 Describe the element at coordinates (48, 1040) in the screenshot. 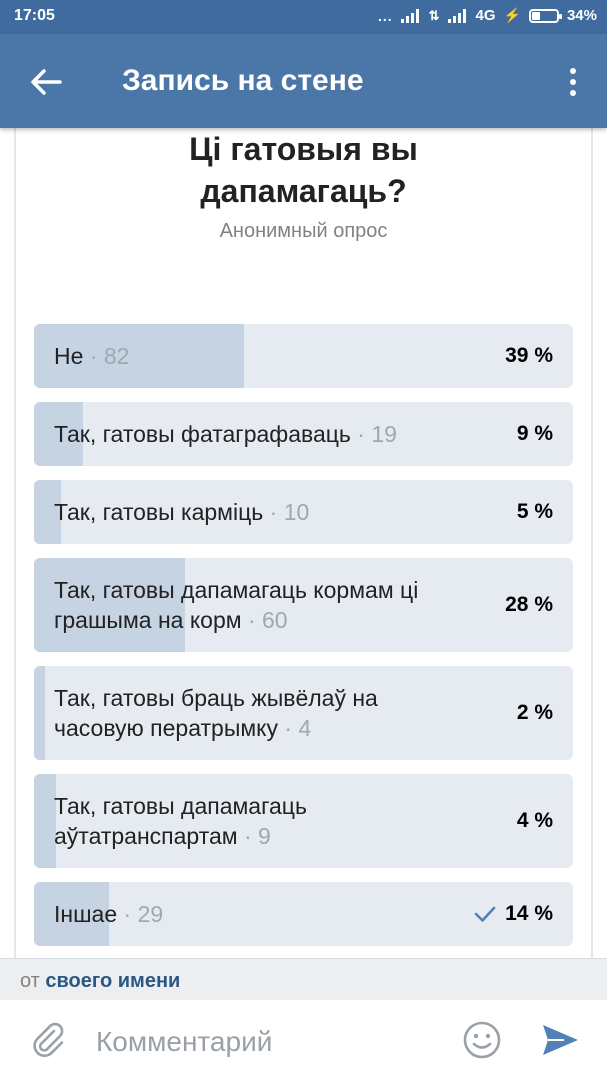

I see `paperclip-icon` at that location.